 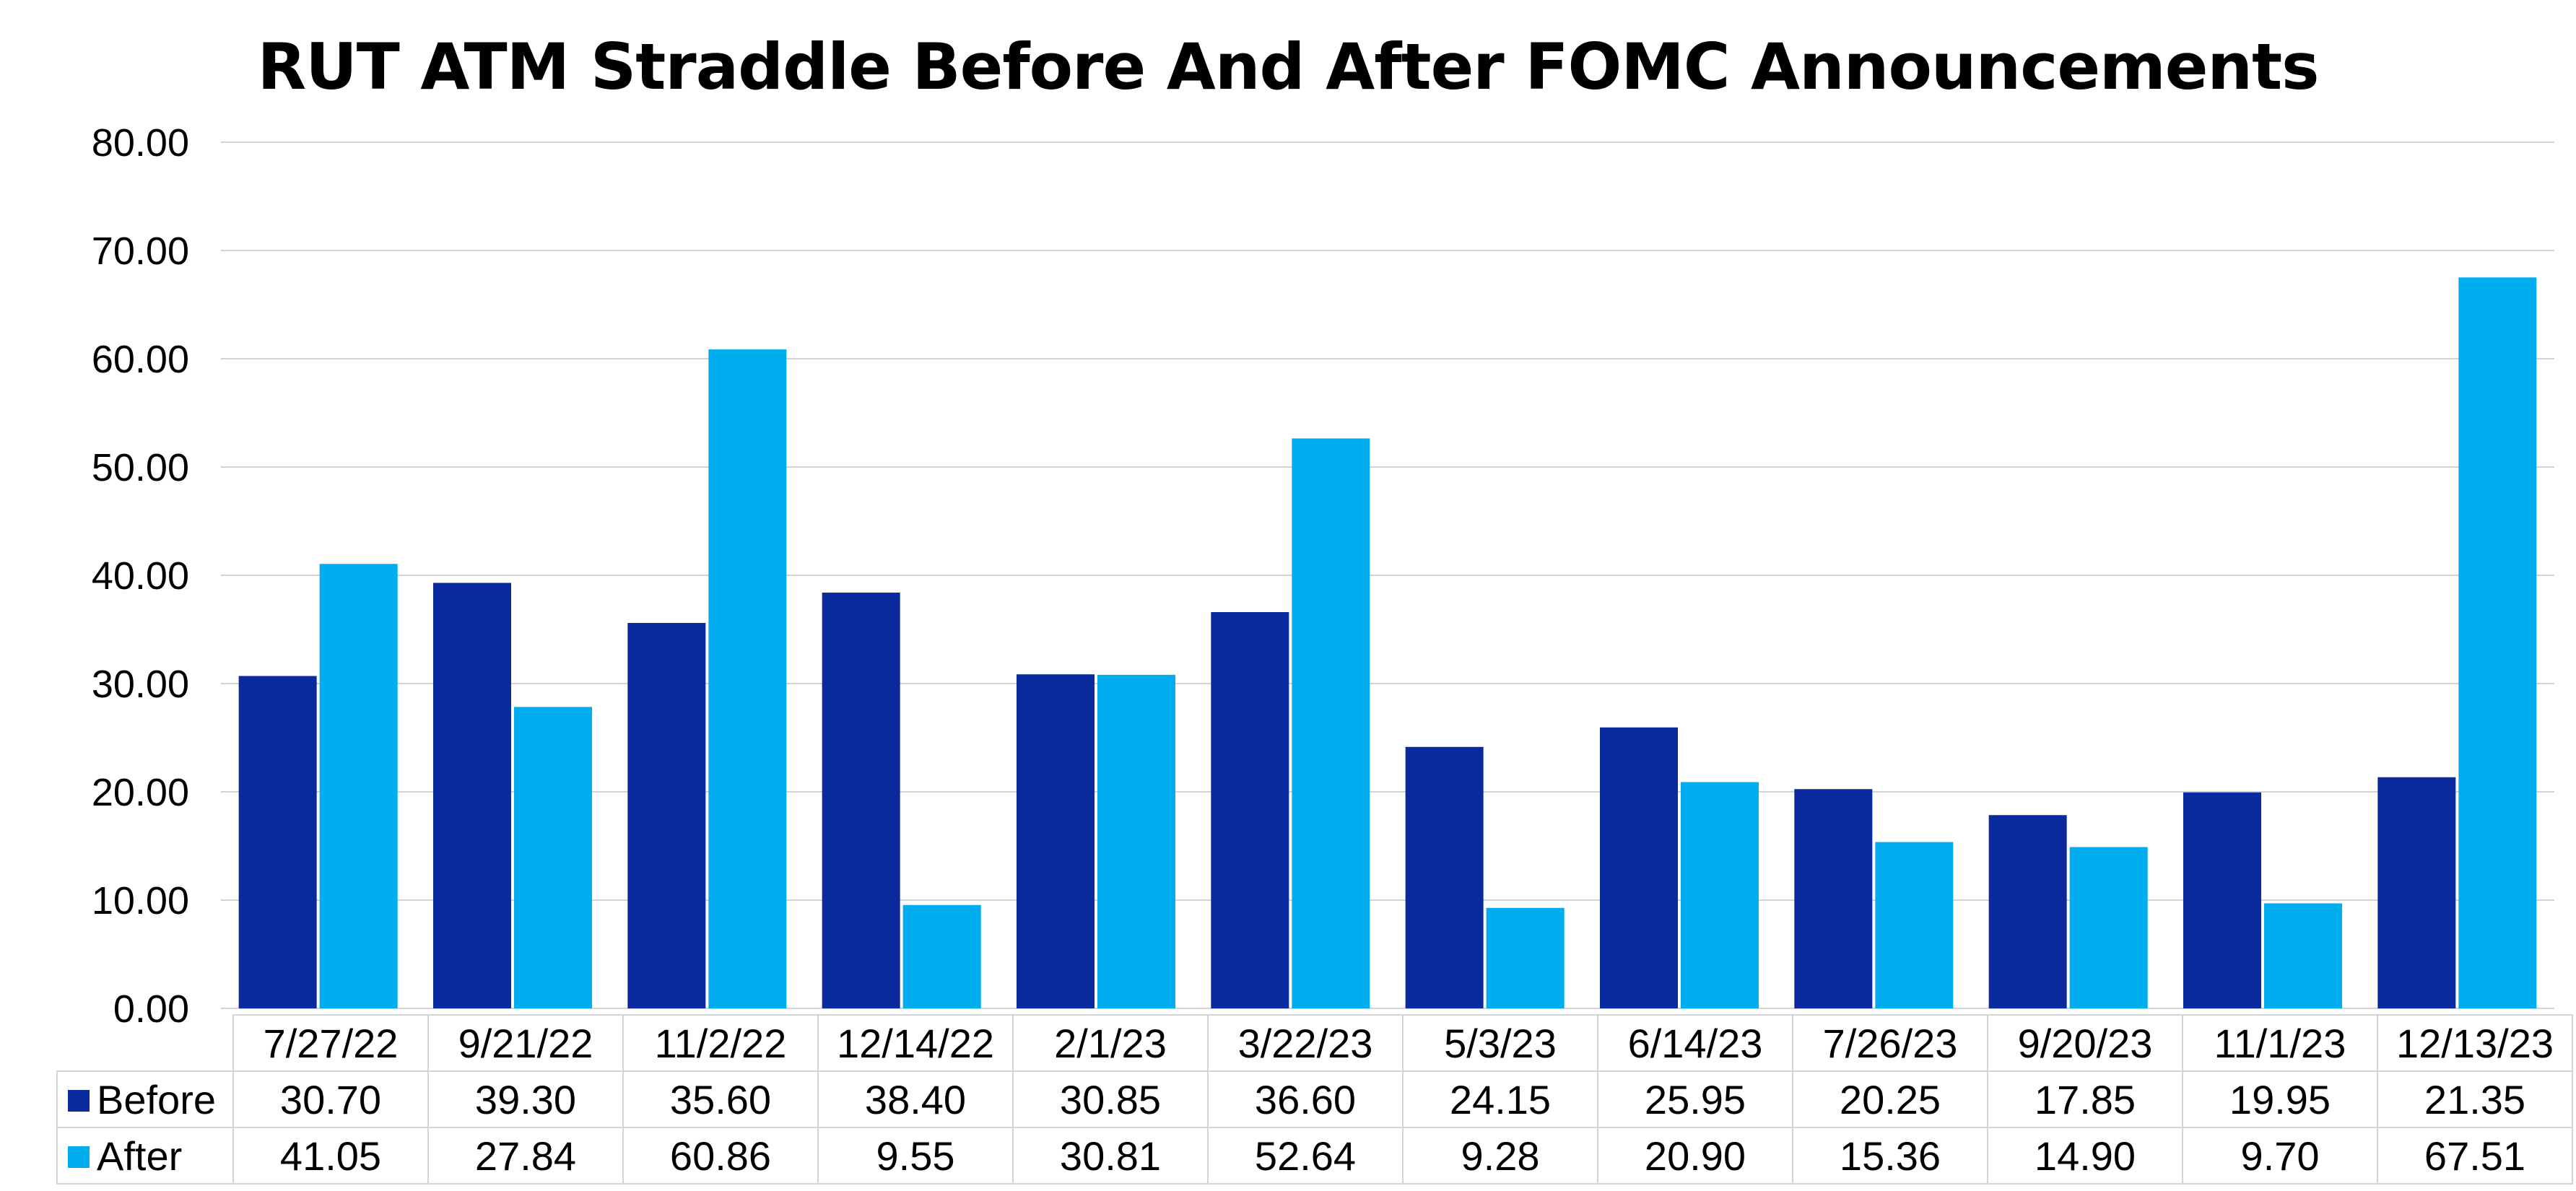 I want to click on x-tick-label: 11/2/22, so click(x=720, y=1043).